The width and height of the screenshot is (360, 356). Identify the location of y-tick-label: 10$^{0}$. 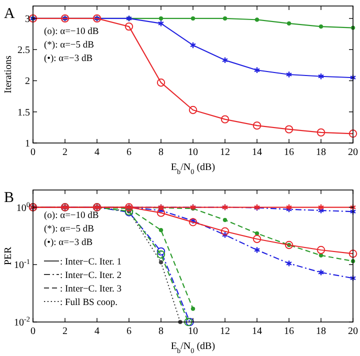
(23, 207).